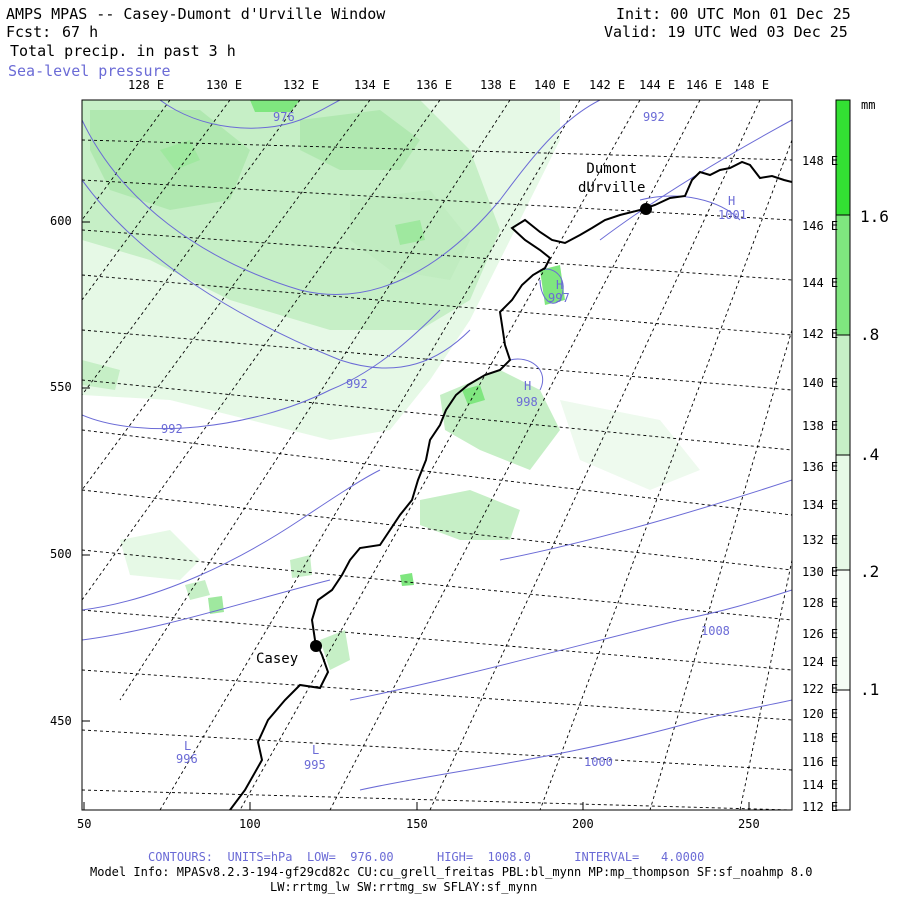 This screenshot has height=900, width=900. Describe the element at coordinates (61, 387) in the screenshot. I see `grid-label-left: 550` at that location.